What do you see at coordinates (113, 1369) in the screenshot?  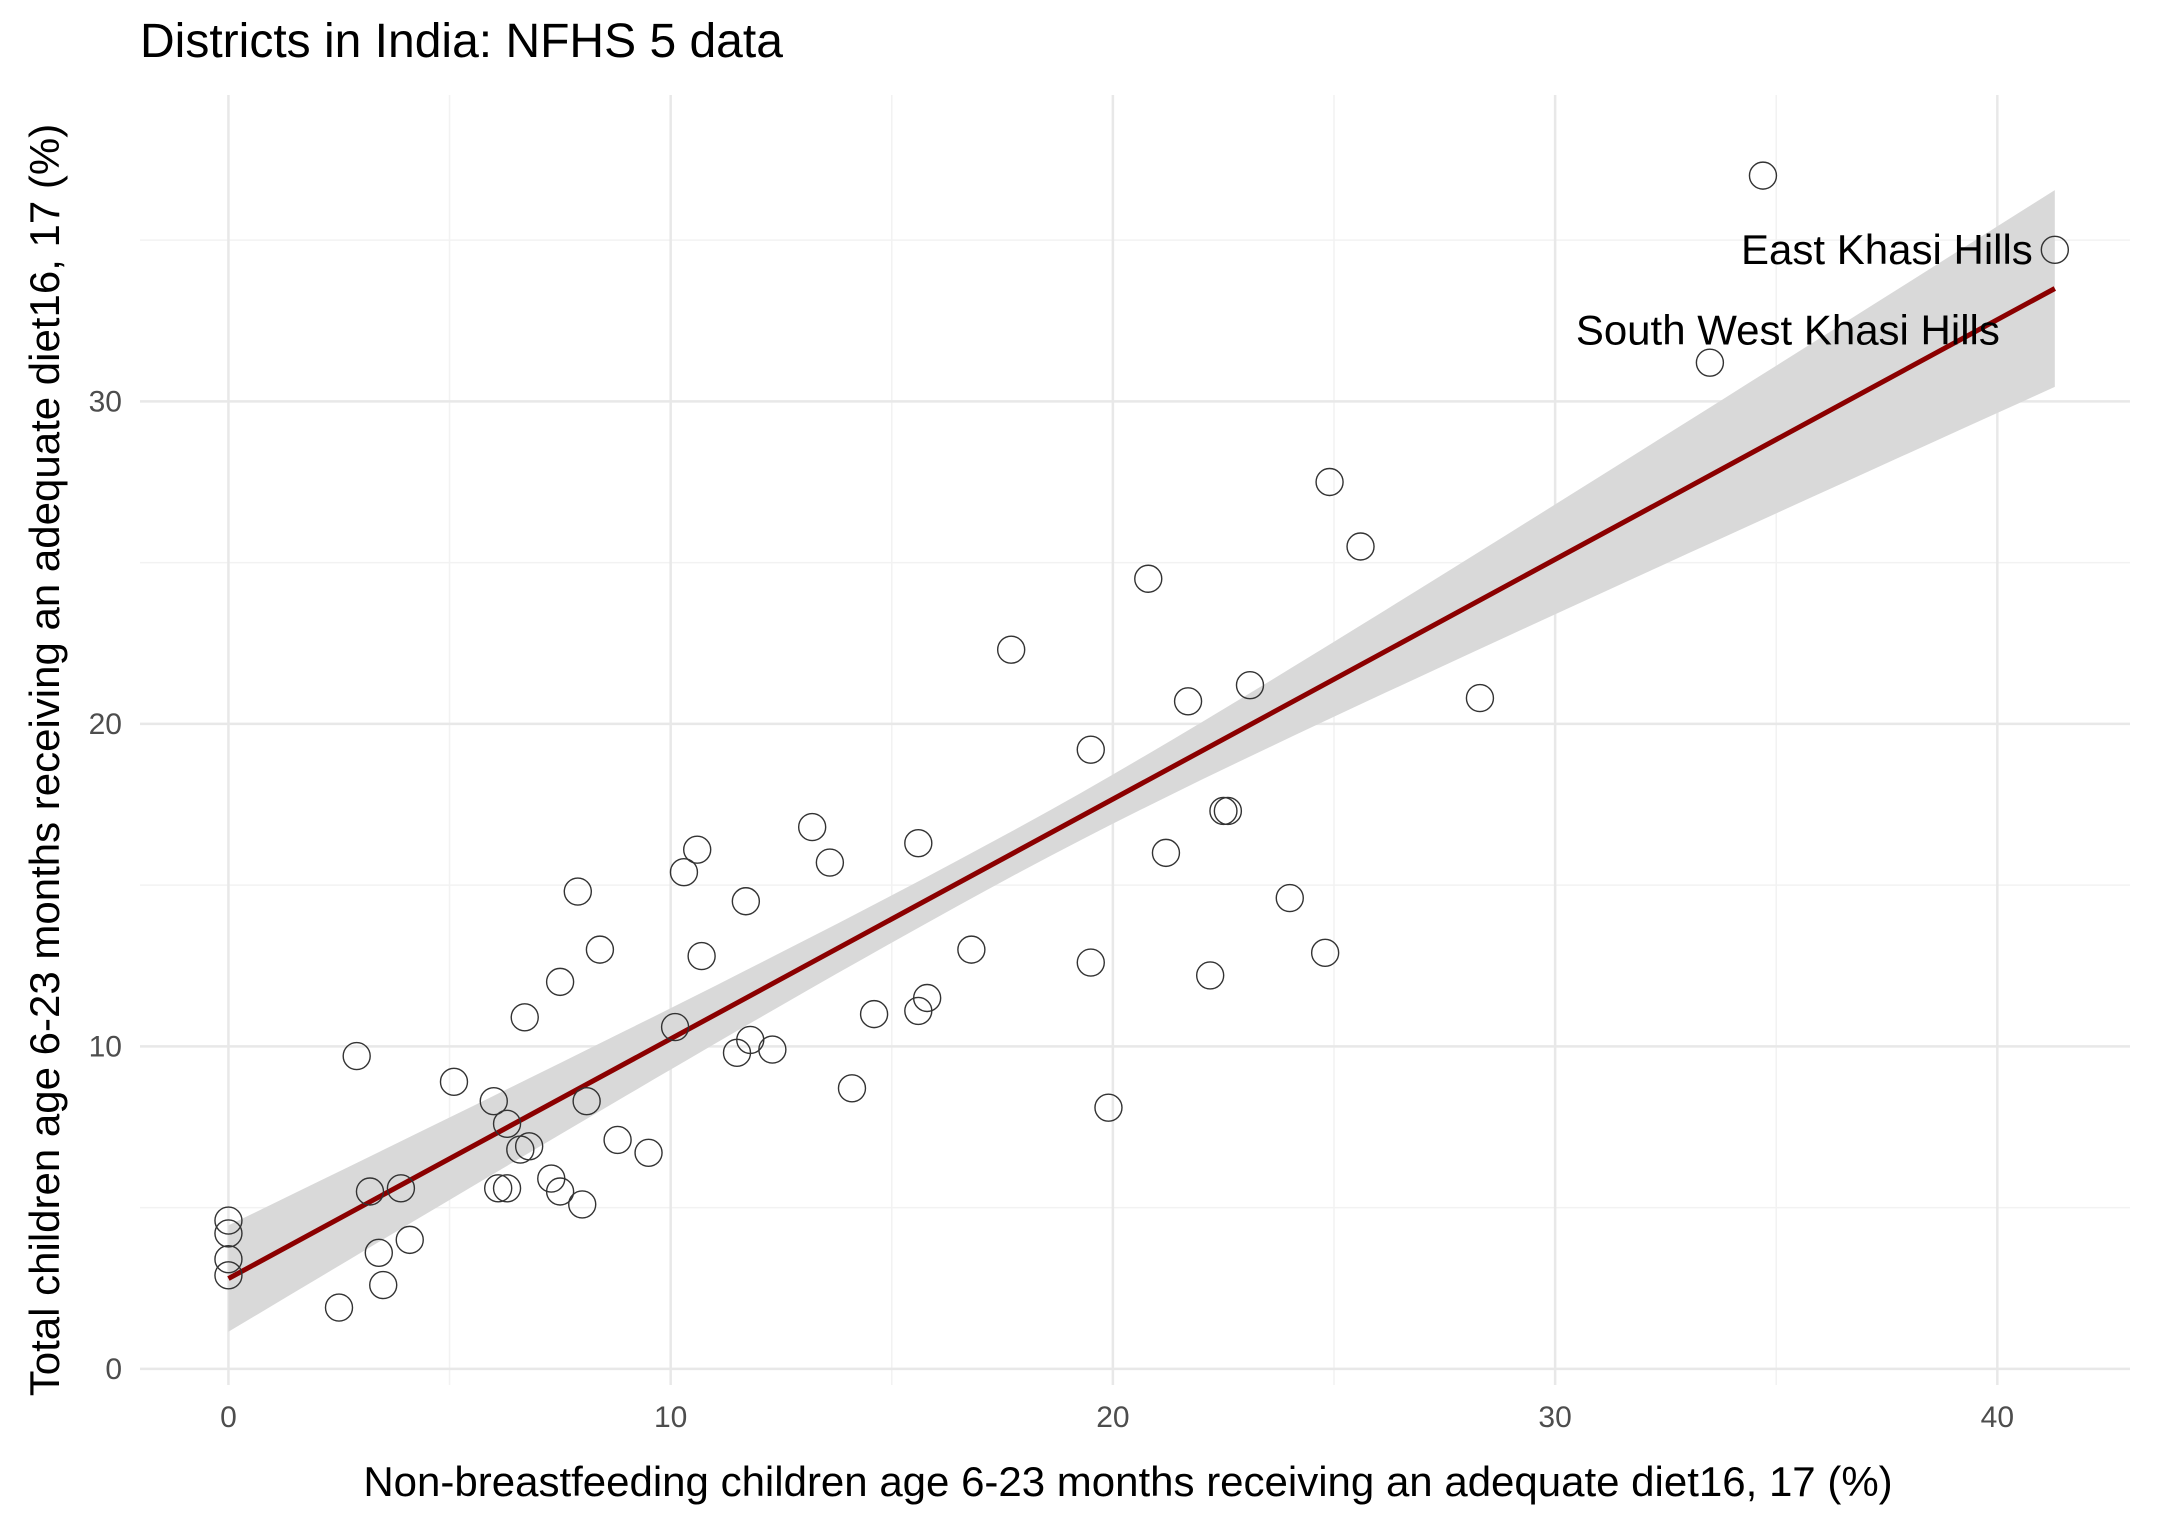 I see `y-tick-label: 0` at bounding box center [113, 1369].